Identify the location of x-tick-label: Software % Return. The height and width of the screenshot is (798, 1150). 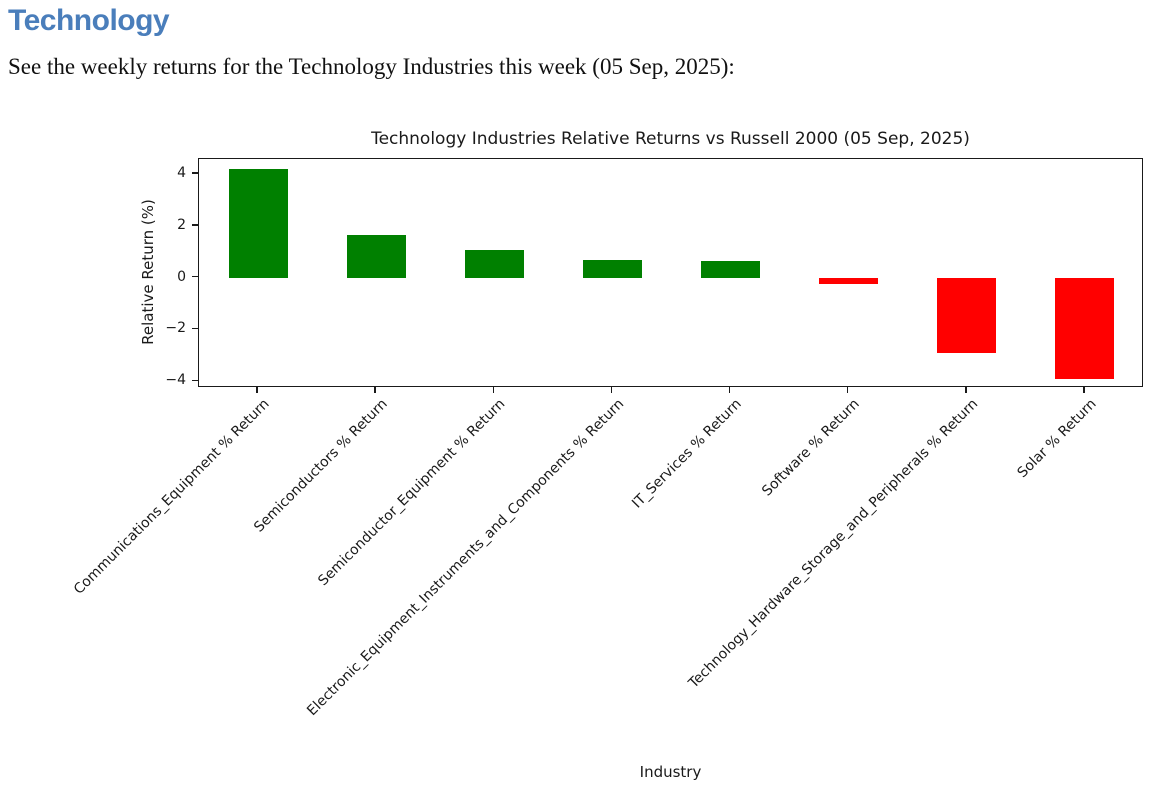
(811, 448).